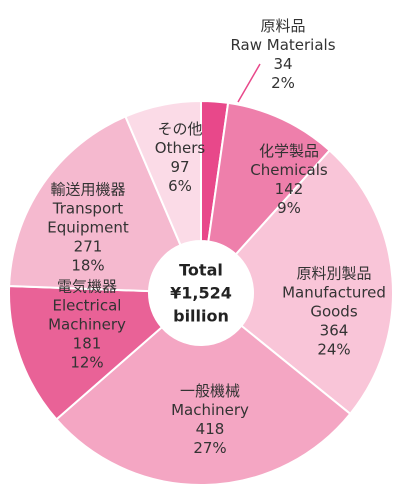 This screenshot has height=491, width=402. Describe the element at coordinates (180, 167) in the screenshot. I see `label-line: 97` at that location.